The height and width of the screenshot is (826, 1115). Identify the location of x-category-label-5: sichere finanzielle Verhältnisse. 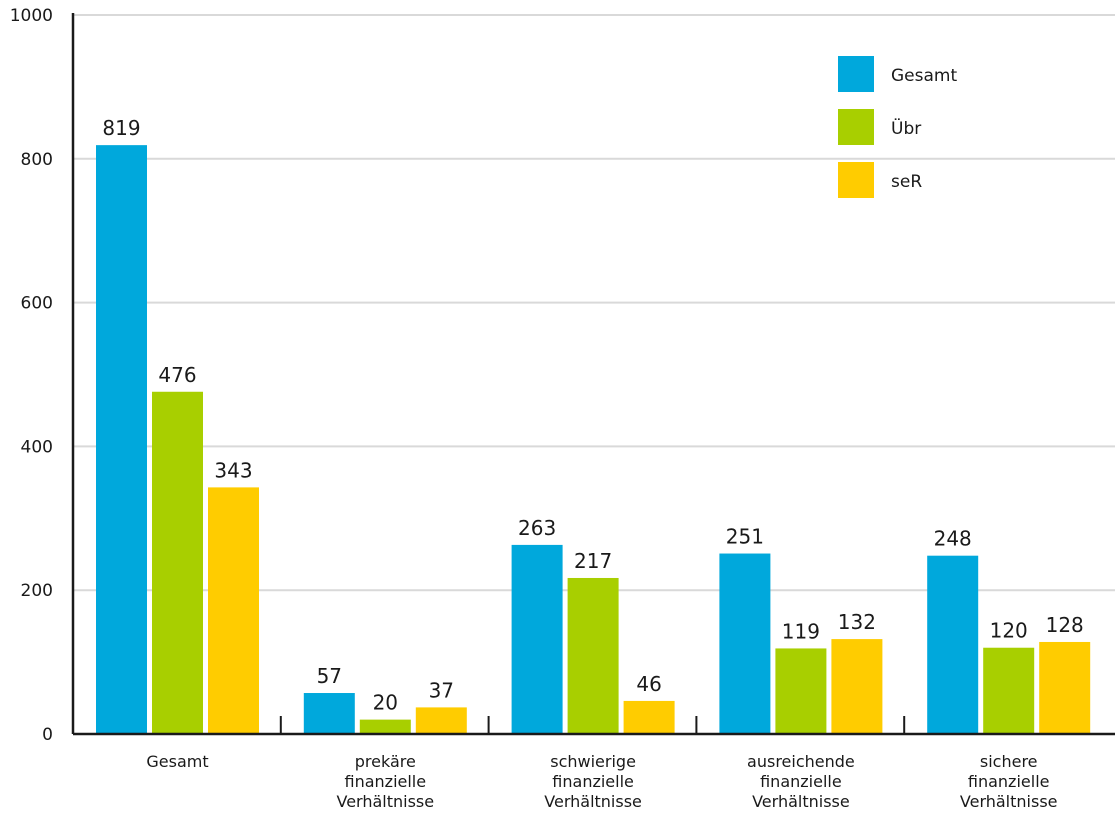
(1009, 781).